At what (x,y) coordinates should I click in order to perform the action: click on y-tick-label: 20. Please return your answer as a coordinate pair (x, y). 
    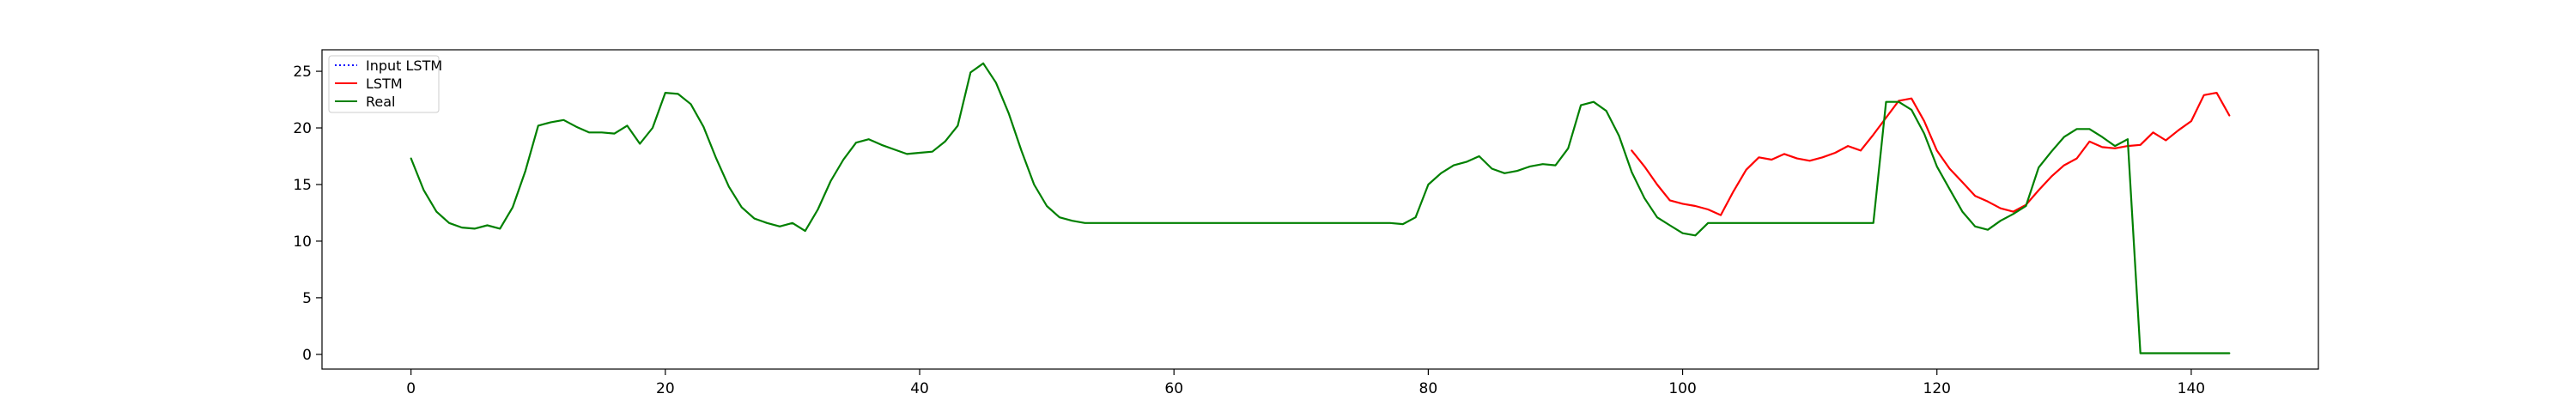
    Looking at the image, I should click on (302, 128).